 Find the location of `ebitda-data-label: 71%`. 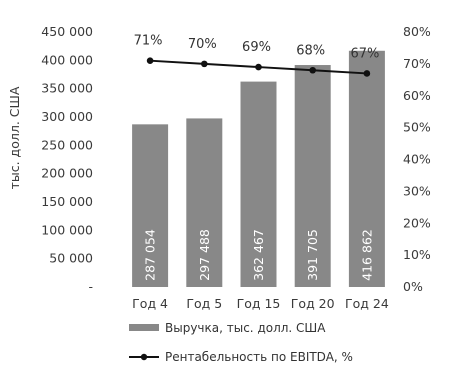

ebitda-data-label: 71% is located at coordinates (148, 41).